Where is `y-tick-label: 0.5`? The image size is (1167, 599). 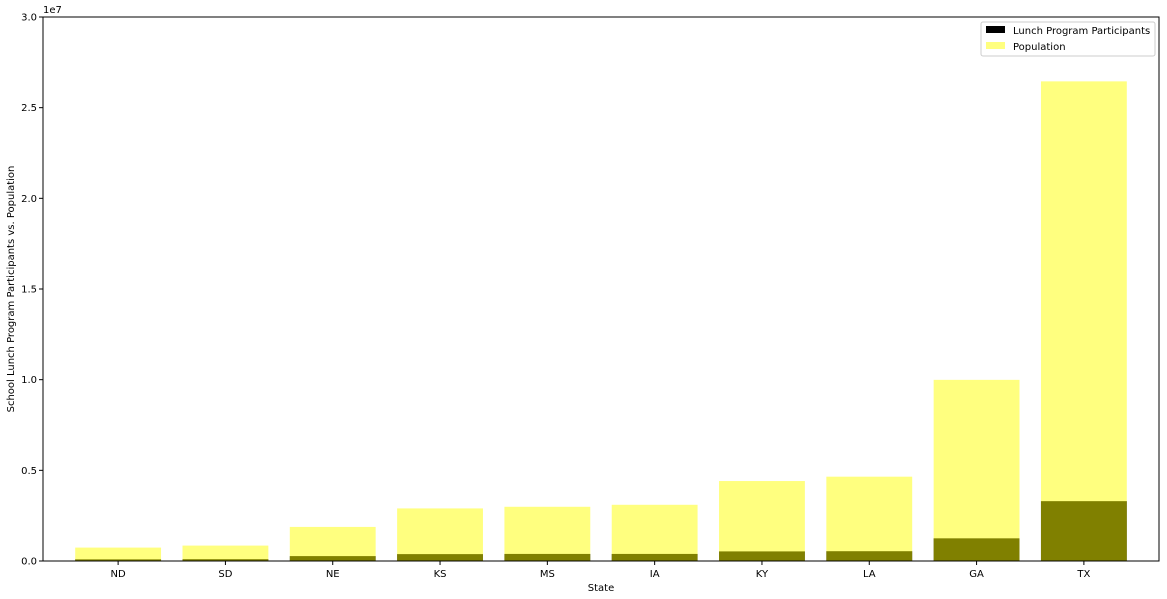 y-tick-label: 0.5 is located at coordinates (29, 471).